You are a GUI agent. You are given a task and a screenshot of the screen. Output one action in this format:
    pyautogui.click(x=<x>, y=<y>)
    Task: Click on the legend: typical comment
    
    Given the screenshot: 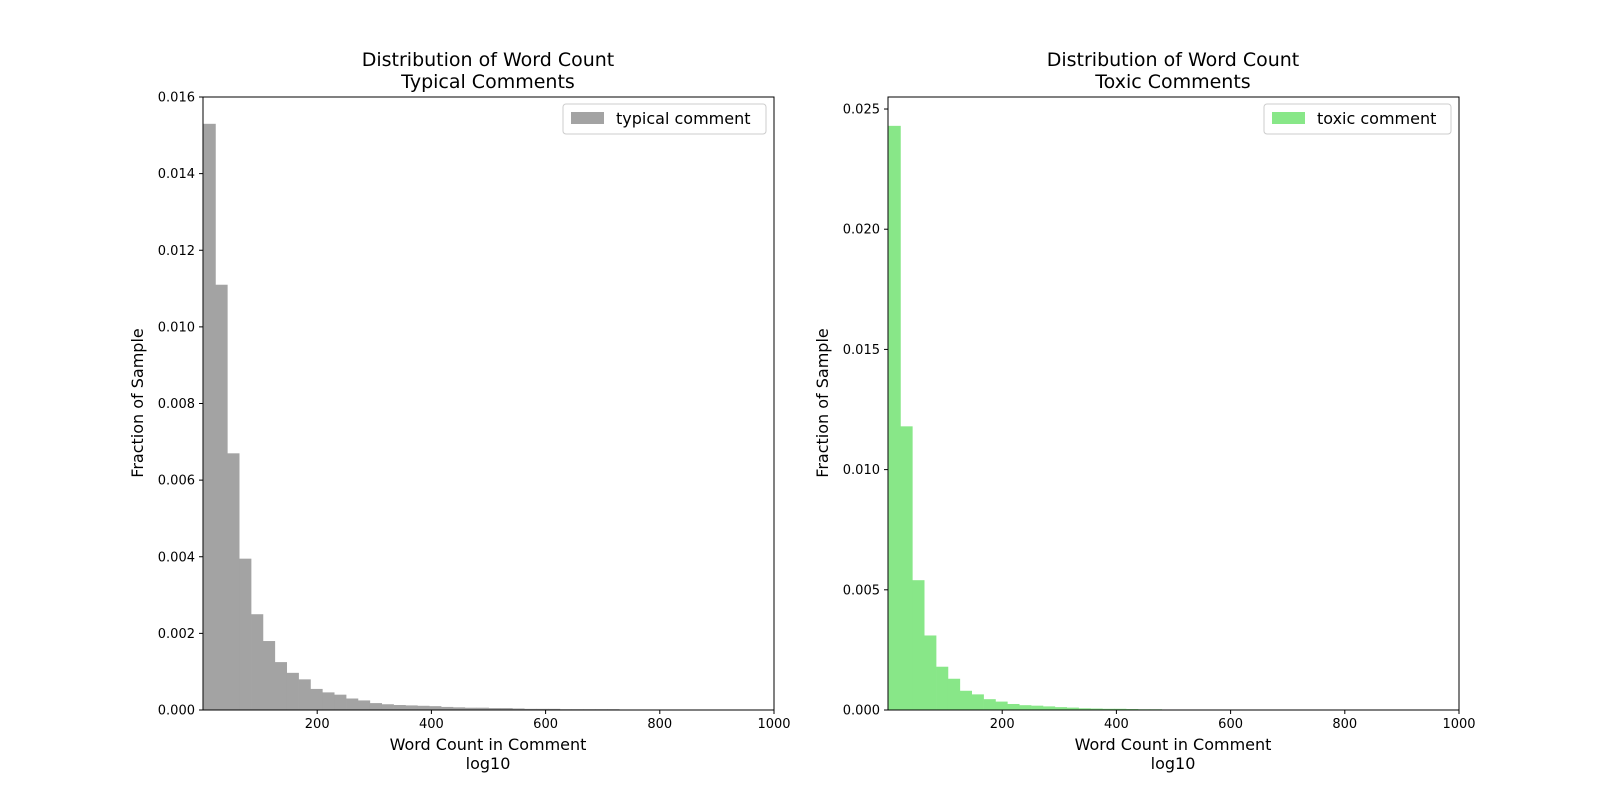 What is the action you would take?
    pyautogui.click(x=664, y=119)
    